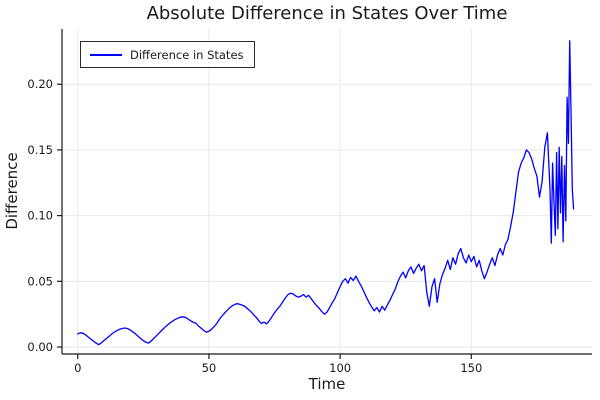 The height and width of the screenshot is (400, 600). What do you see at coordinates (12, 191) in the screenshot?
I see `y-axis-label: Difference` at bounding box center [12, 191].